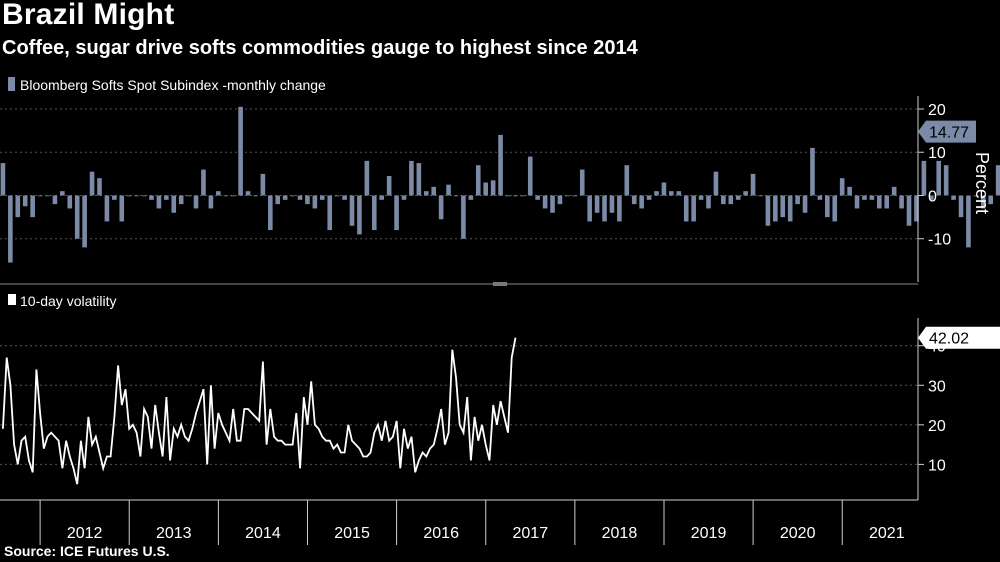  What do you see at coordinates (982, 183) in the screenshot?
I see `top-y-axis-label: Percent` at bounding box center [982, 183].